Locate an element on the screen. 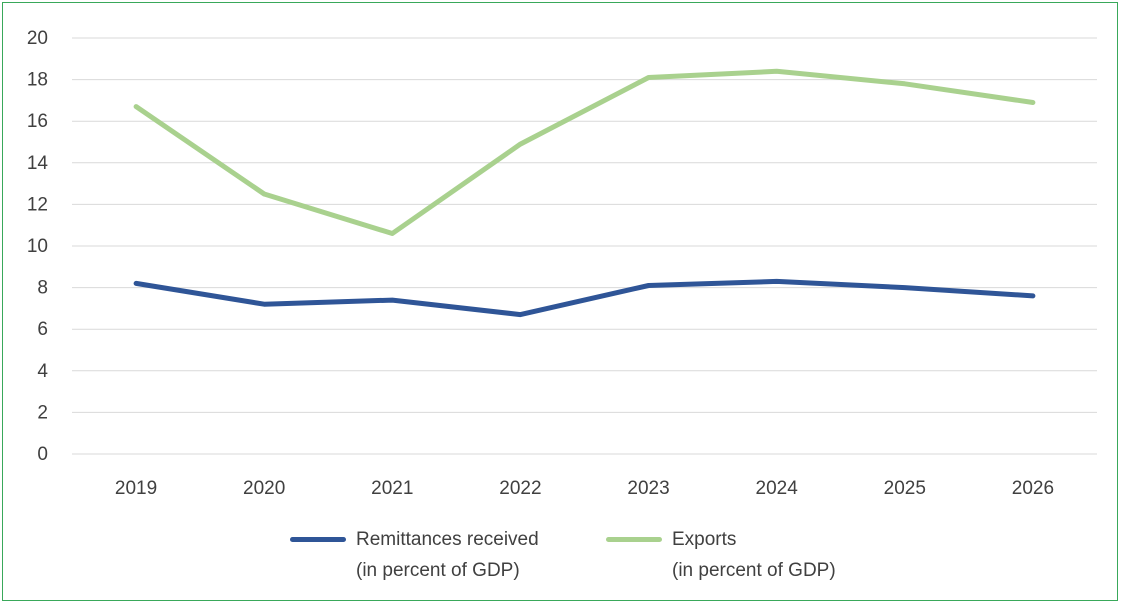 This screenshot has height=603, width=1122. y-tick-label: 2 is located at coordinates (42, 412).